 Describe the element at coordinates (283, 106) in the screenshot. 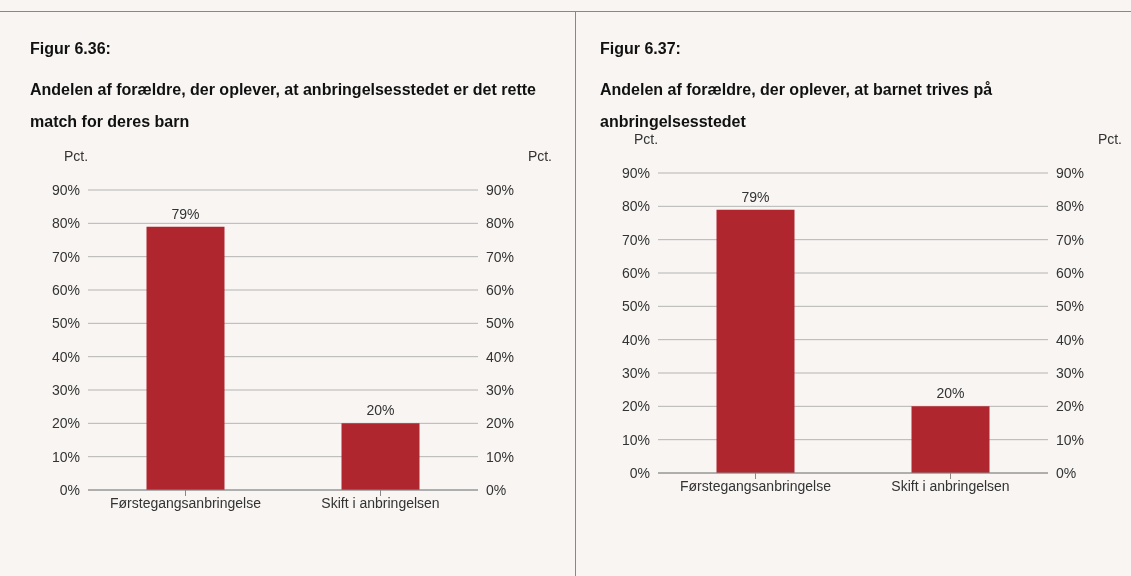

I see `chart-subtitle: Andelen af forældre, der oplever, at anbringelsesstedet er det rette match for deres barn` at that location.